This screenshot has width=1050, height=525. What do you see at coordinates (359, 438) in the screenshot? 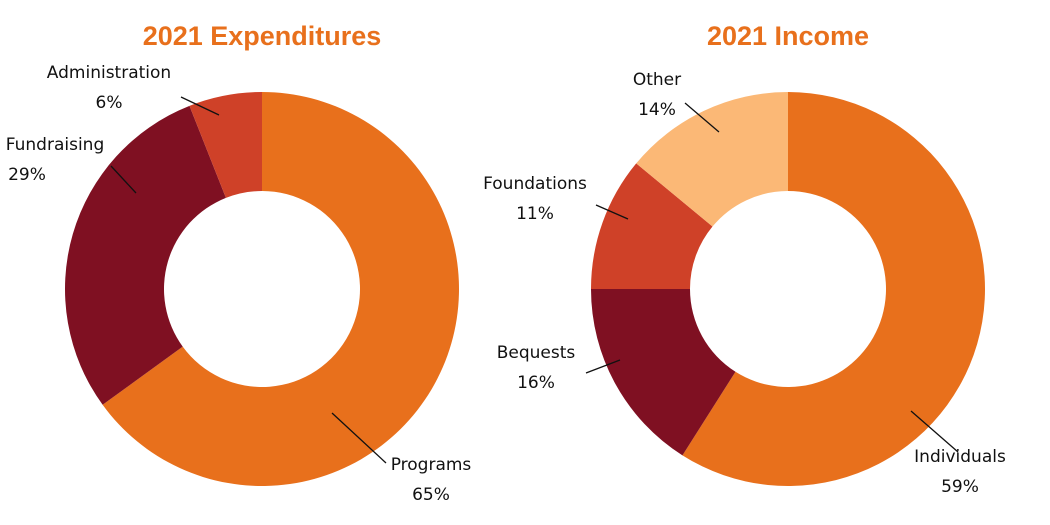
I see `leader-line-programs` at bounding box center [359, 438].